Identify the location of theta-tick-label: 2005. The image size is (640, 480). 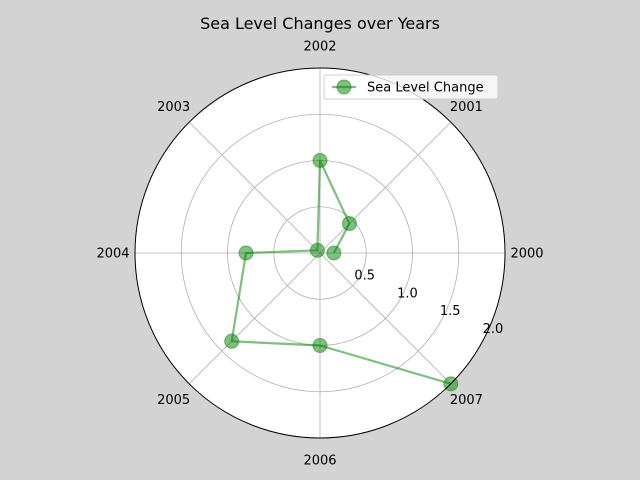
(173, 400).